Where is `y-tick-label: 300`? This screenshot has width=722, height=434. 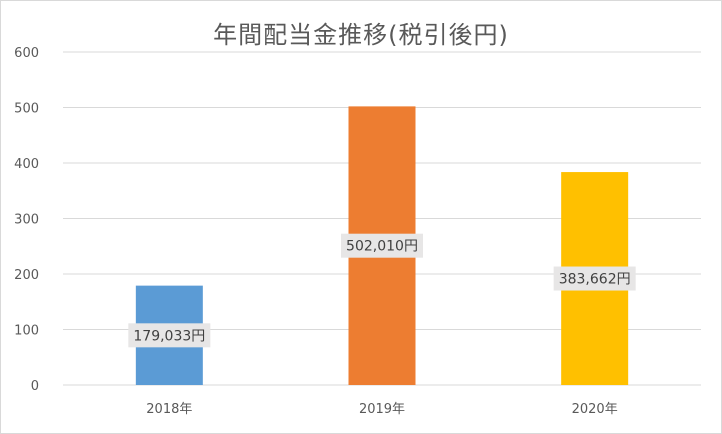
y-tick-label: 300 is located at coordinates (26, 220).